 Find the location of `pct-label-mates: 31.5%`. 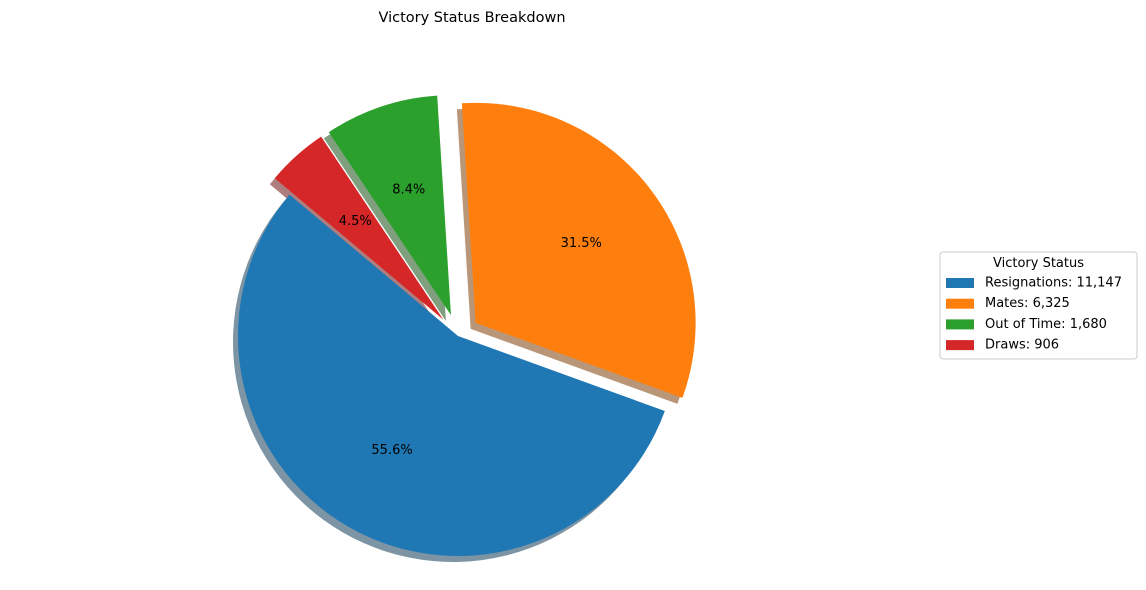

pct-label-mates: 31.5% is located at coordinates (581, 243).